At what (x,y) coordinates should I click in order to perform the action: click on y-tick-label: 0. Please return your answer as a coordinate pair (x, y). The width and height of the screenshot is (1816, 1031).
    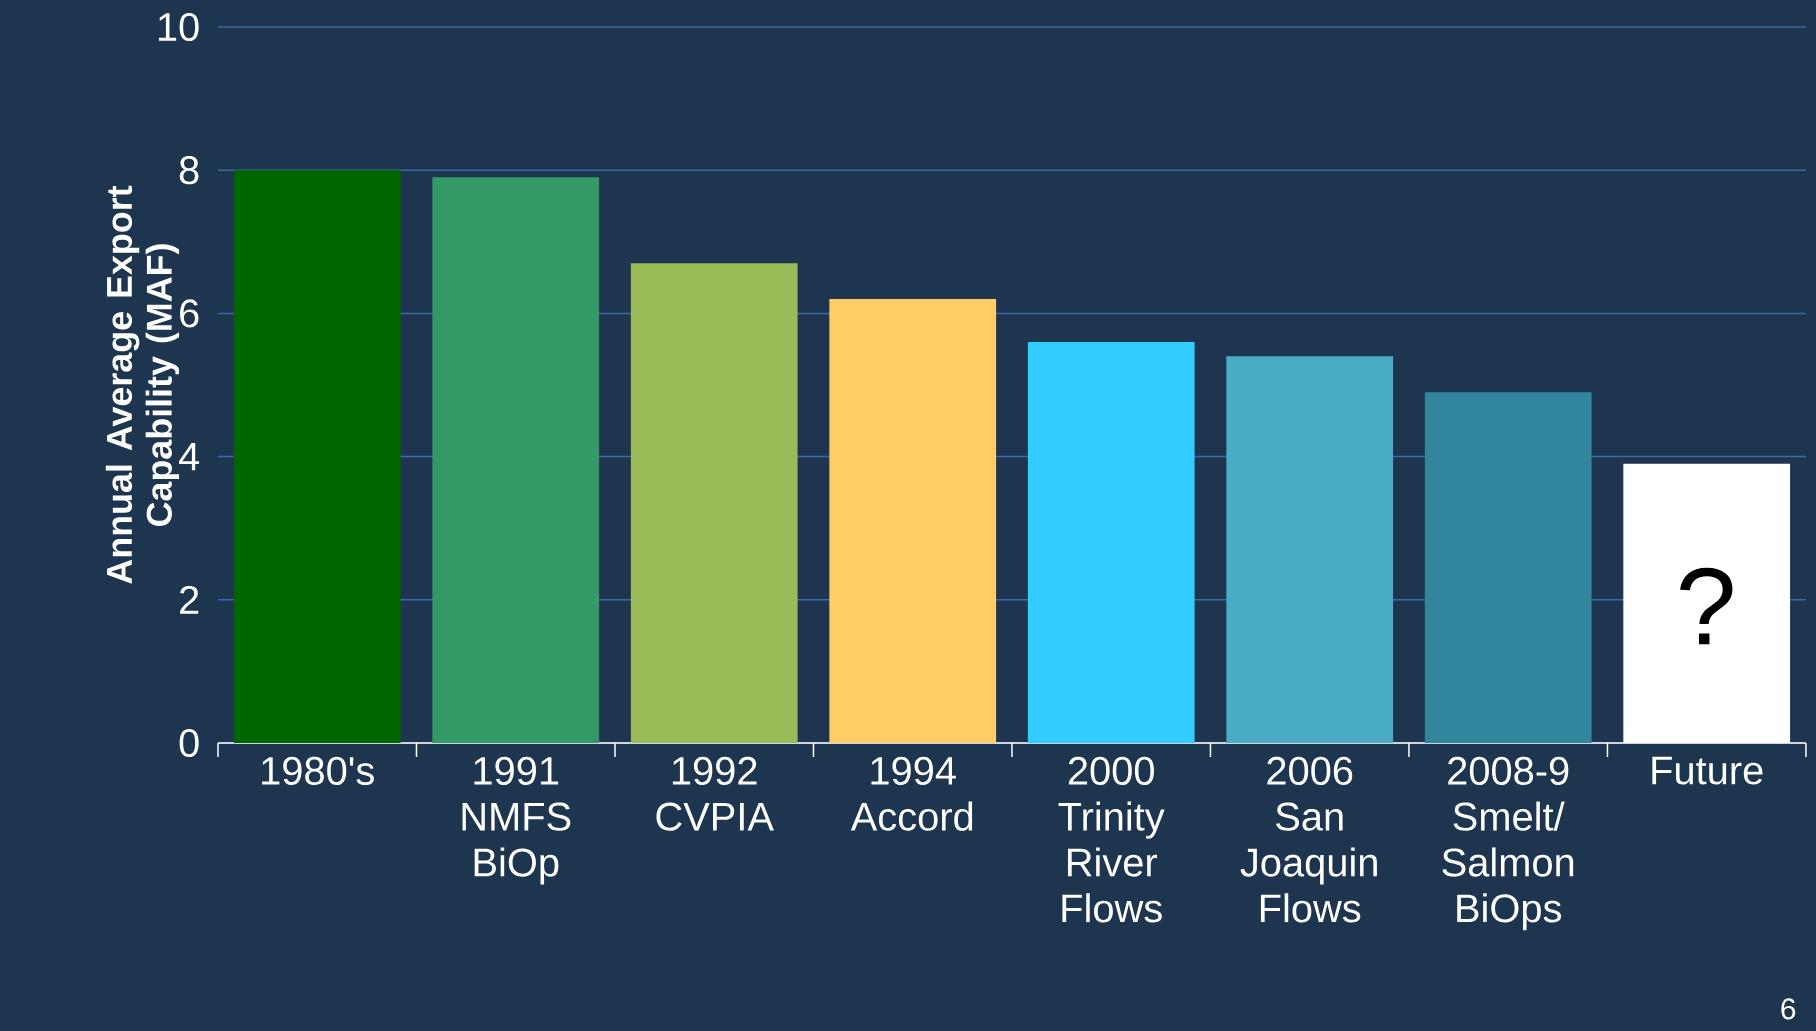
    Looking at the image, I should click on (189, 743).